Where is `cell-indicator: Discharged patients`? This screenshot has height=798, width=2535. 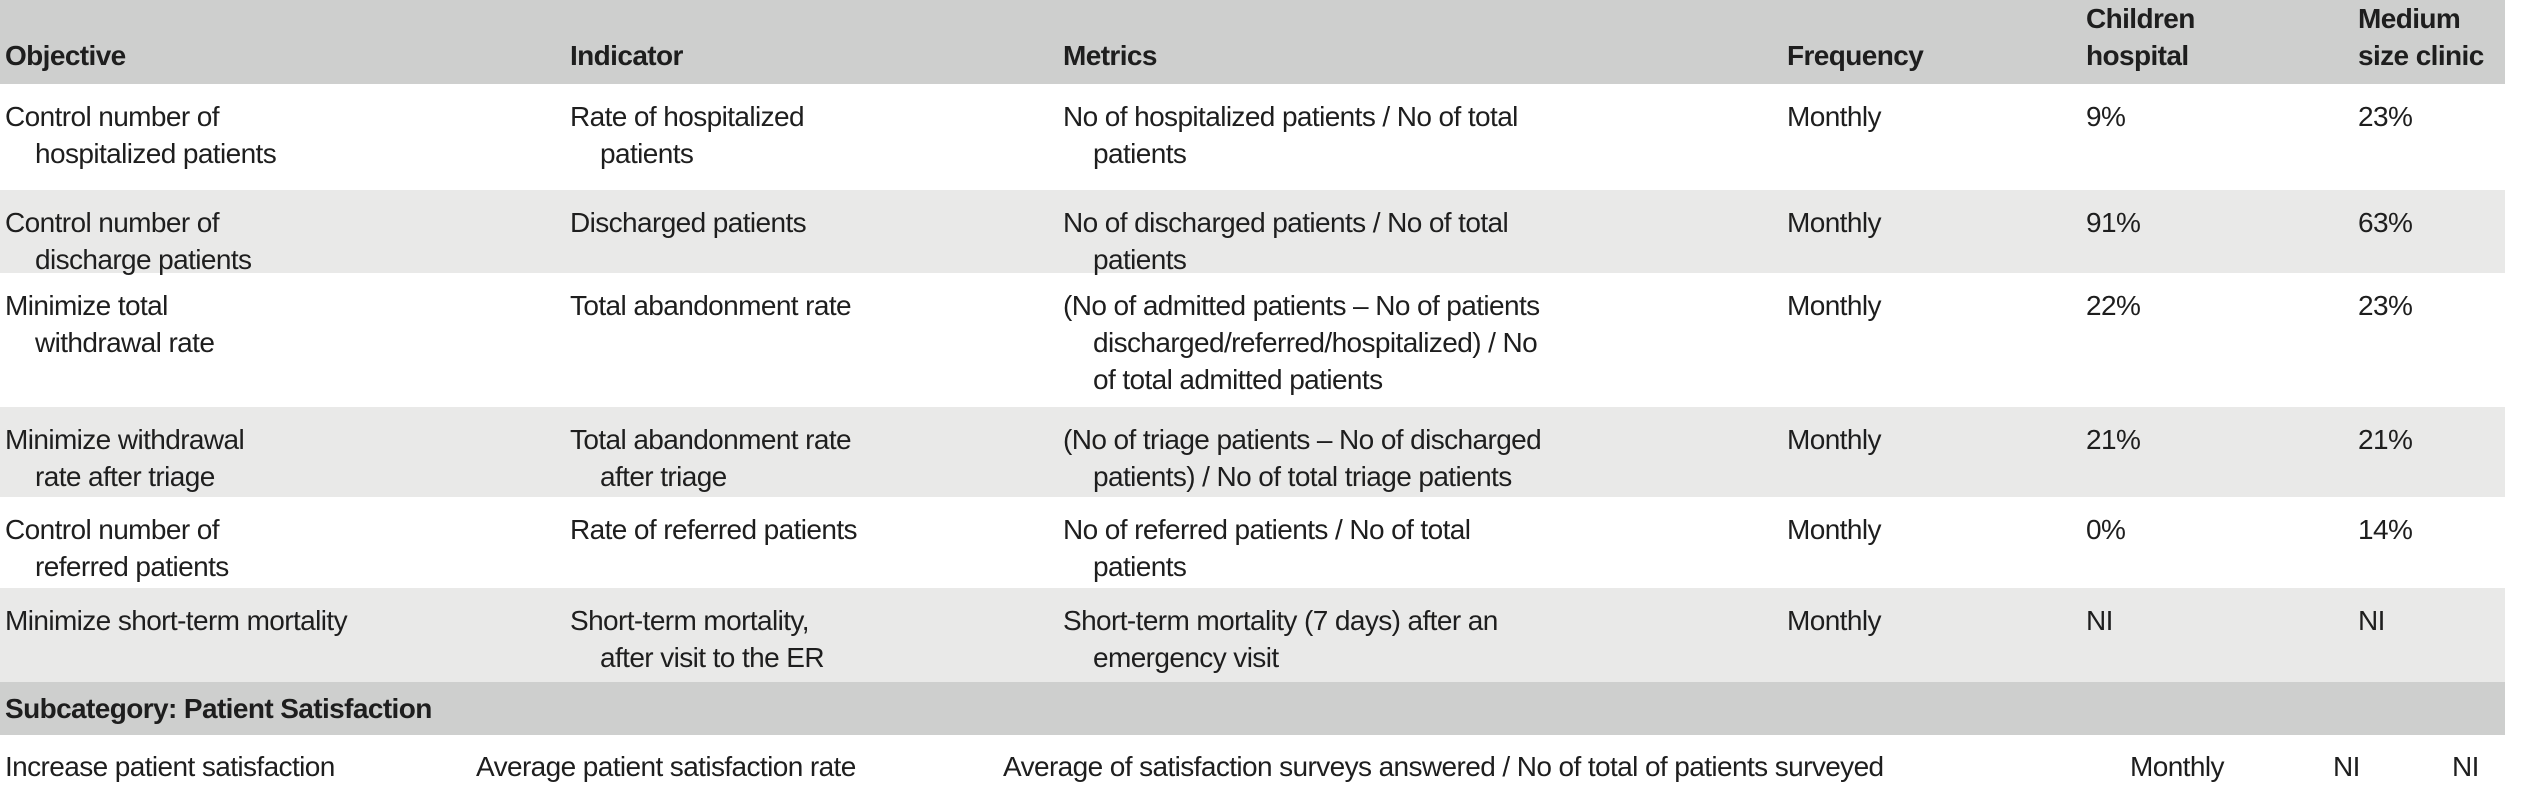 cell-indicator: Discharged patients is located at coordinates (688, 222).